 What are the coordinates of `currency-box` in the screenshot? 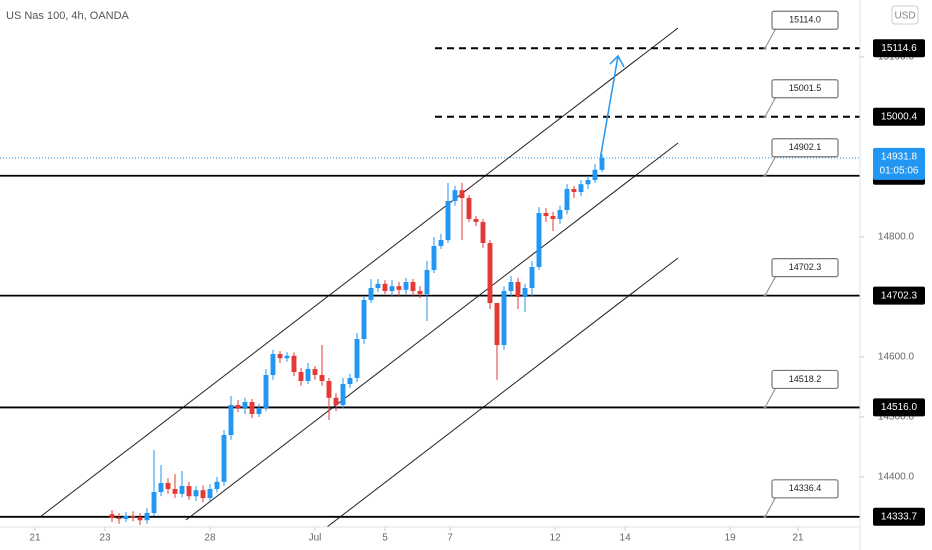 It's located at (905, 15).